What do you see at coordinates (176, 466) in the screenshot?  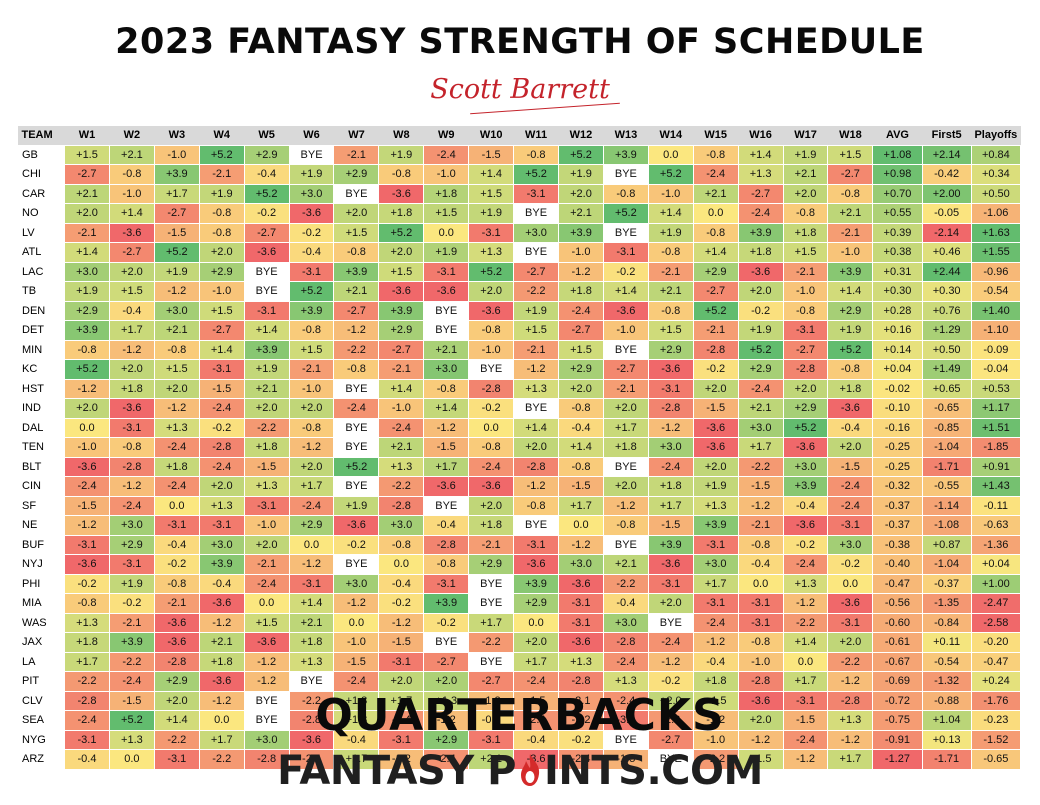 I see `value-cell-w3: +1.8` at bounding box center [176, 466].